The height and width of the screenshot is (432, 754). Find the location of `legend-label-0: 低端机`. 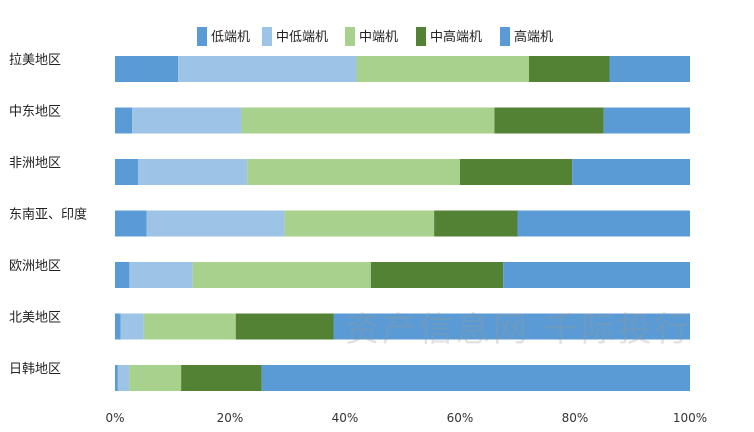

legend-label-0: 低端机 is located at coordinates (230, 37).